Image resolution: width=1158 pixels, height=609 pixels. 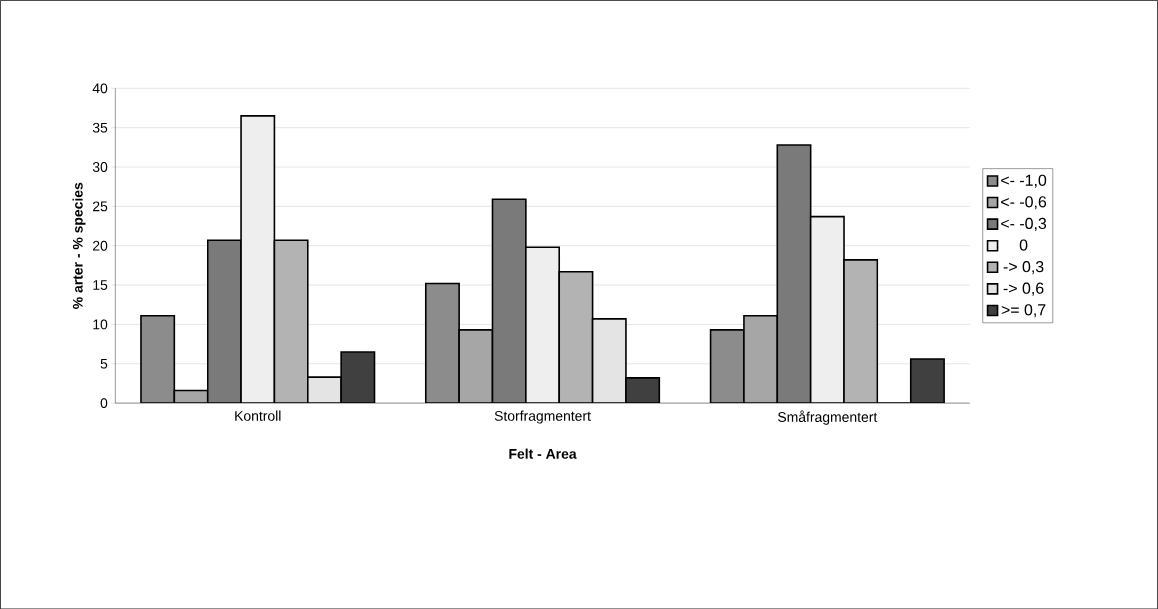 What do you see at coordinates (1023, 267) in the screenshot?
I see `legend-label: -> 0,3` at bounding box center [1023, 267].